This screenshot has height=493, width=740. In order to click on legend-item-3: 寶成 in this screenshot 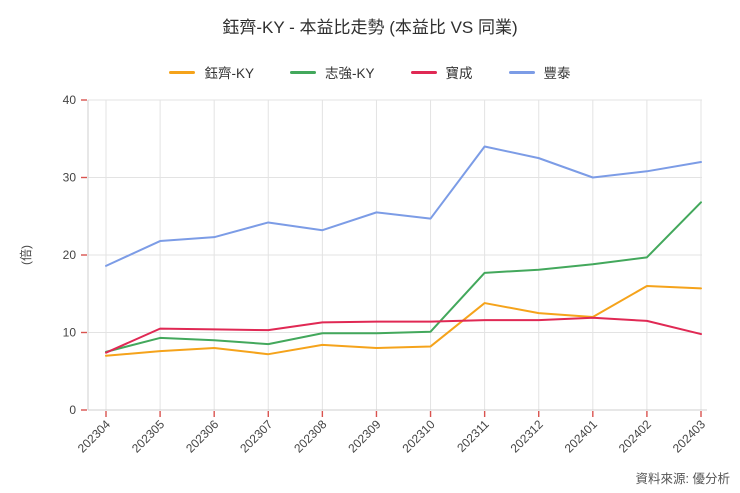, I will do `click(441, 72)`.